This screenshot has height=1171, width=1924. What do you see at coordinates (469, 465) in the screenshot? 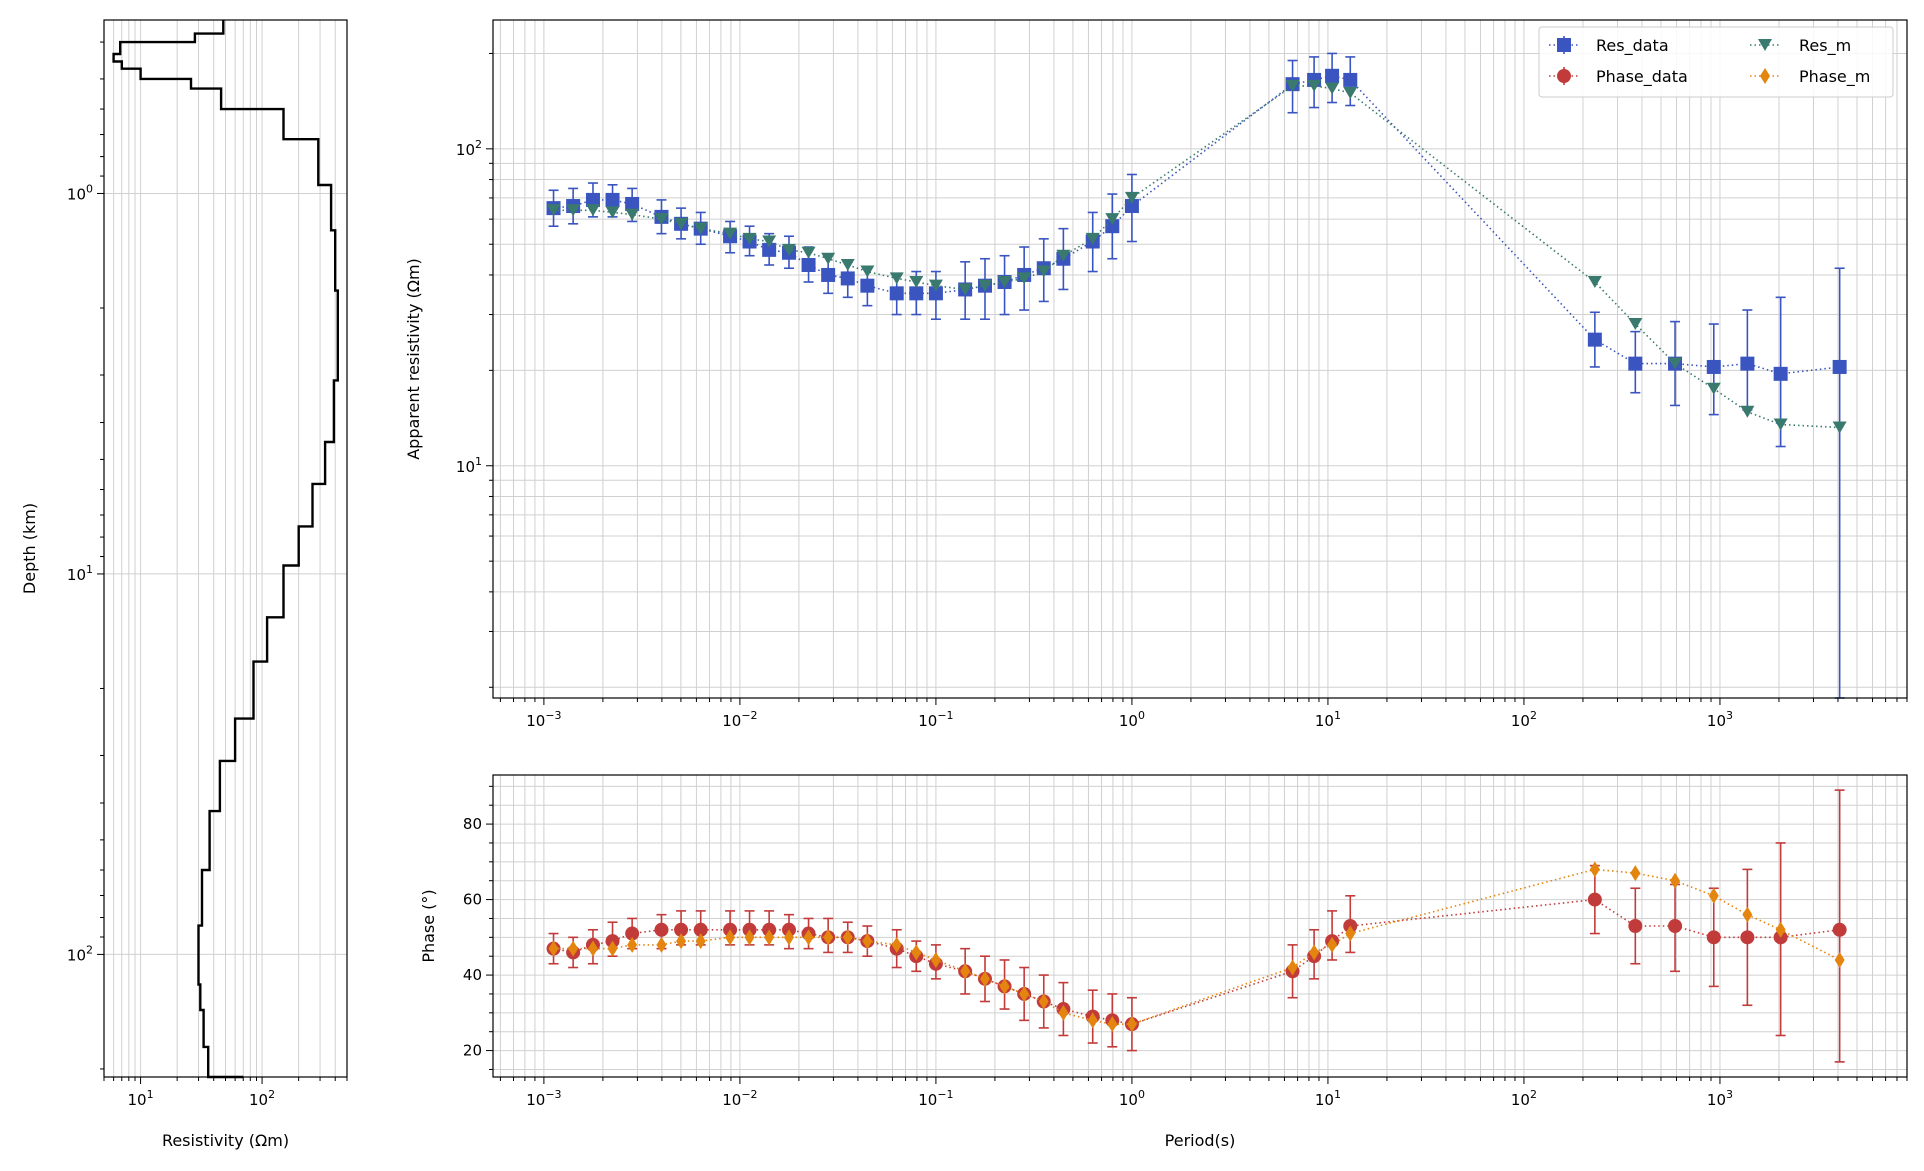
I see `res-y-tick-label-0: 101` at bounding box center [469, 465].